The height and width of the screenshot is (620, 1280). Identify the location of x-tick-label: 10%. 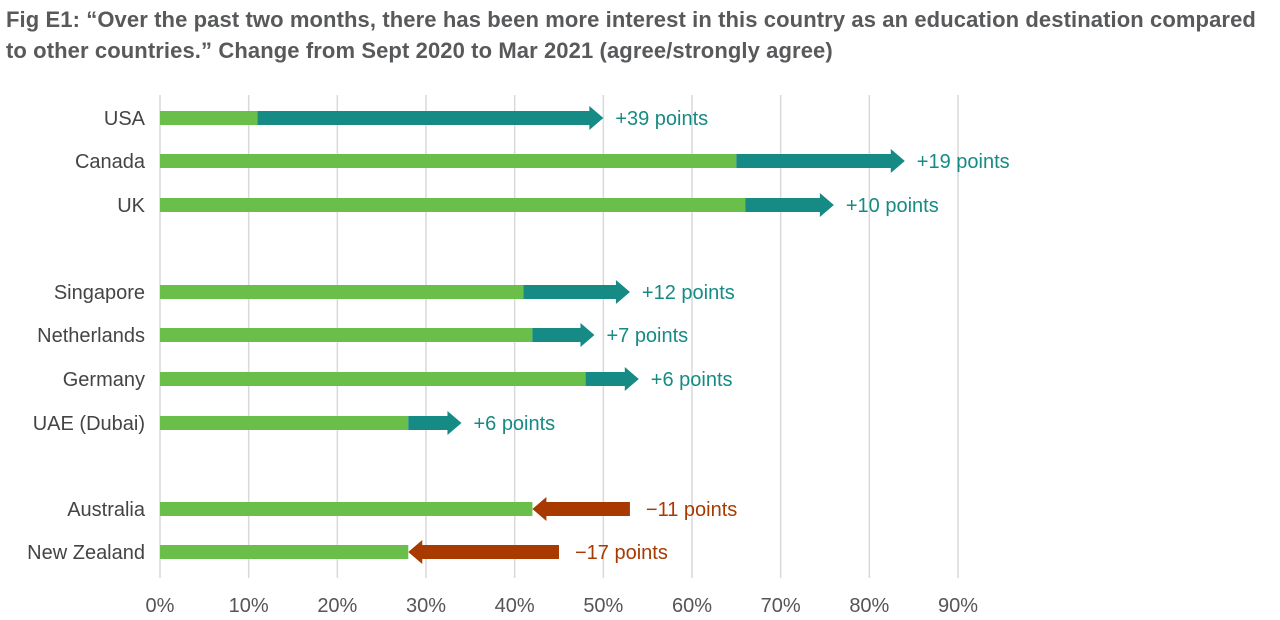
(249, 606).